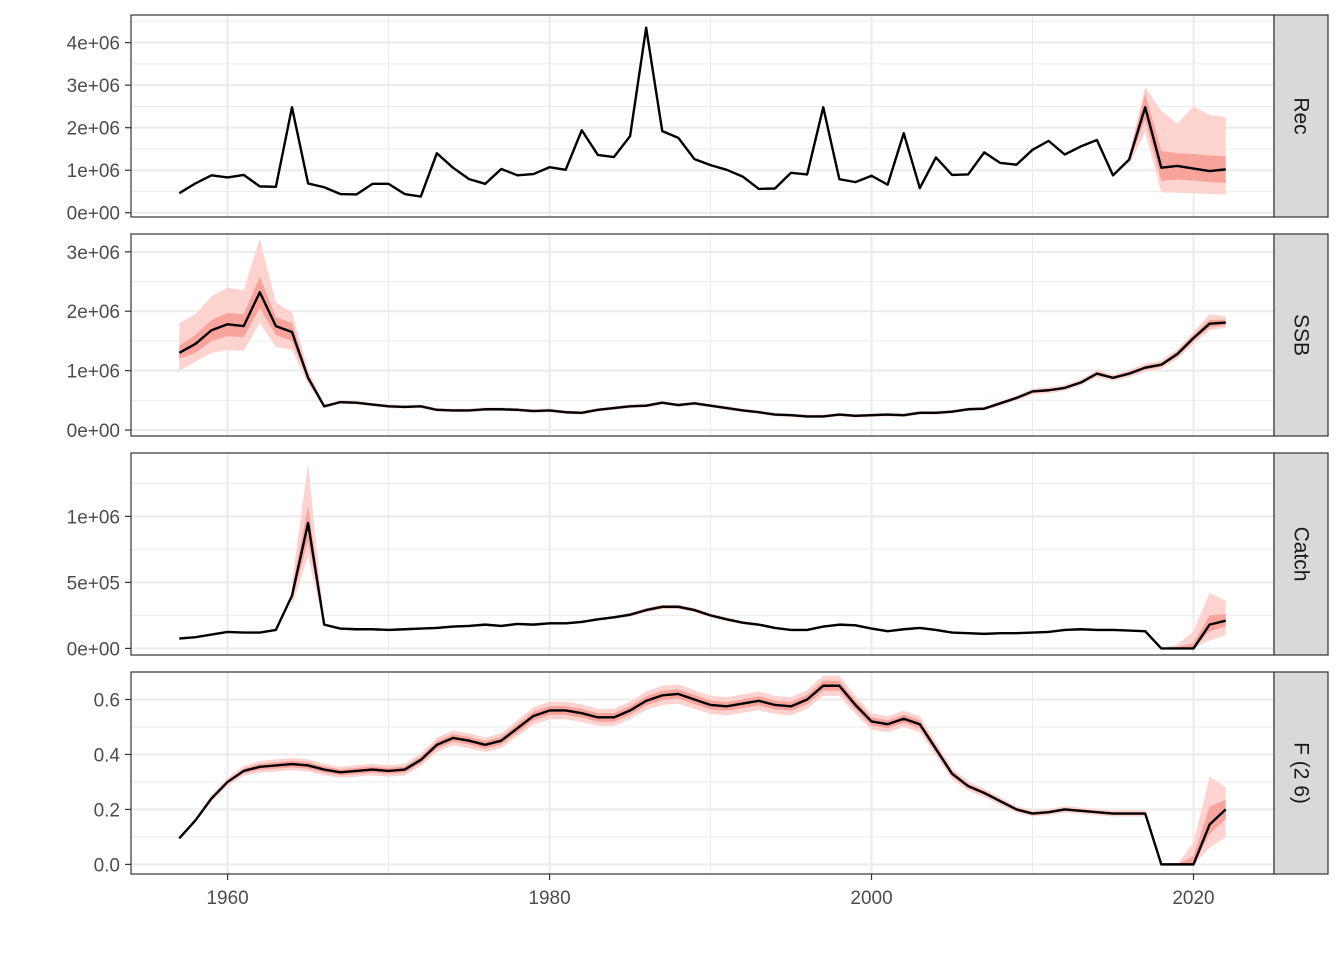 Image resolution: width=1344 pixels, height=960 pixels. What do you see at coordinates (1193, 898) in the screenshot?
I see `x-tick-label: 2020` at bounding box center [1193, 898].